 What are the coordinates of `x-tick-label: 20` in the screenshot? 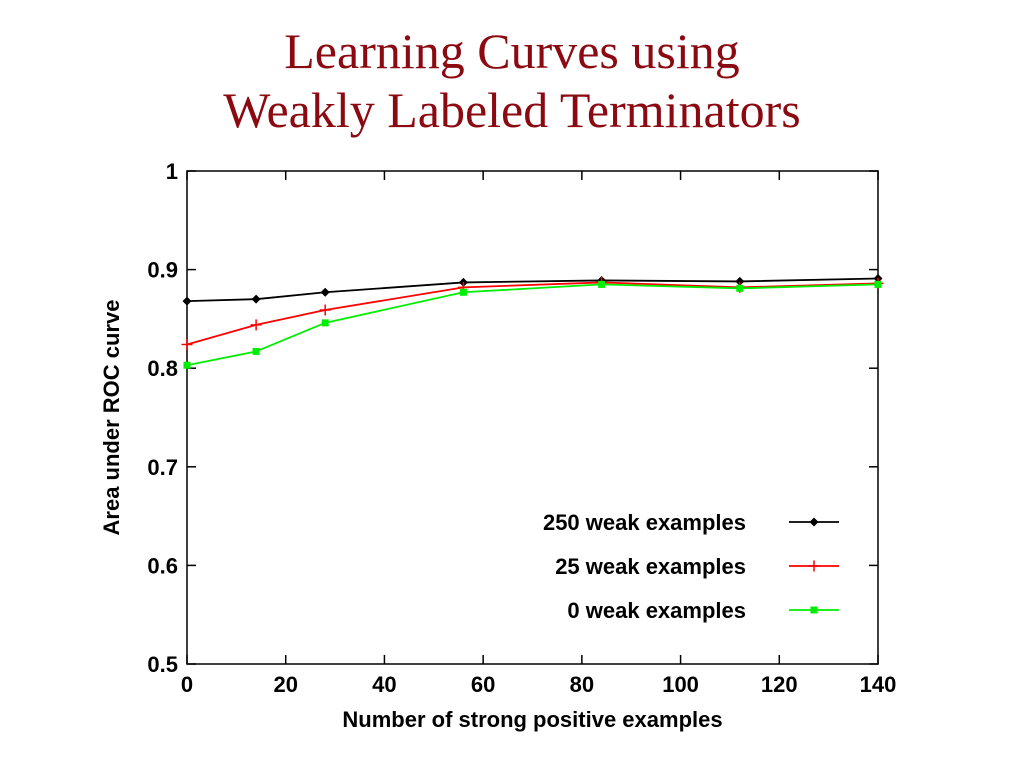 It's located at (285, 684).